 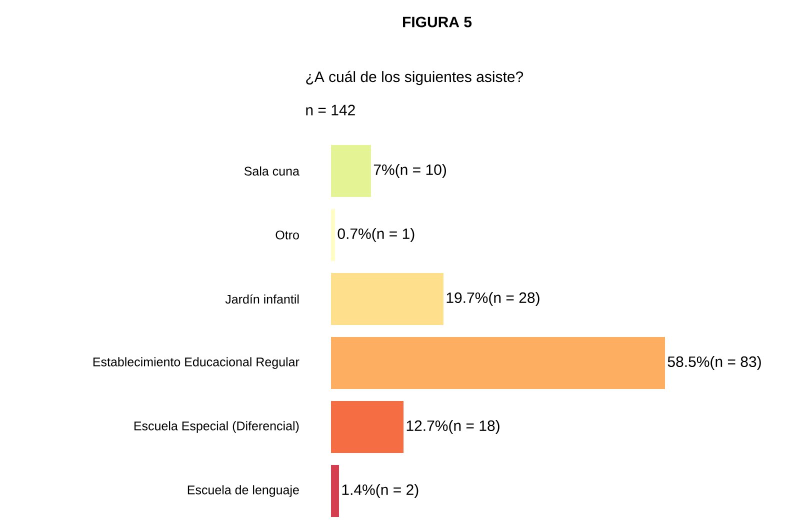 What do you see at coordinates (493, 299) in the screenshot?
I see `data-label: 19.7%(n = 28)` at bounding box center [493, 299].